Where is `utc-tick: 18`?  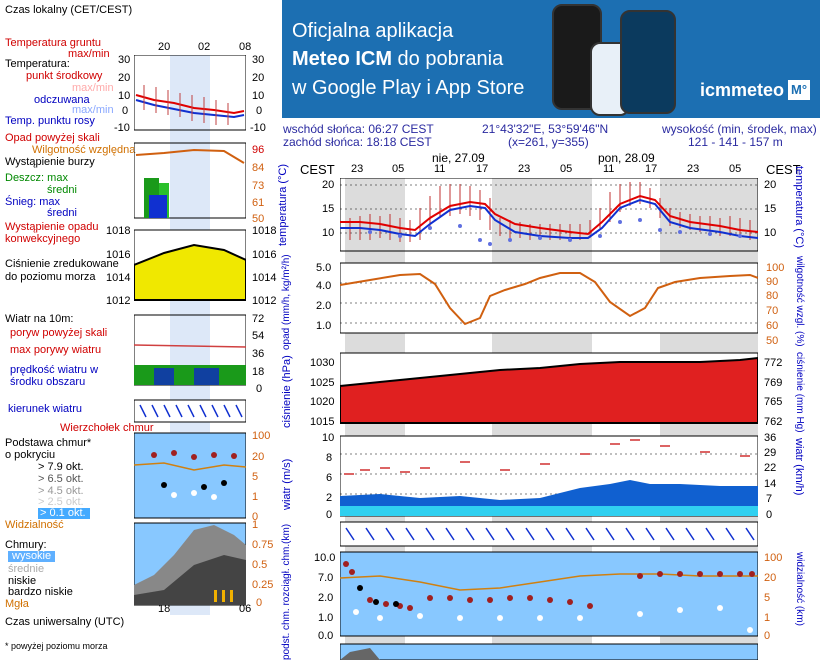 utc-tick: 18 is located at coordinates (164, 609).